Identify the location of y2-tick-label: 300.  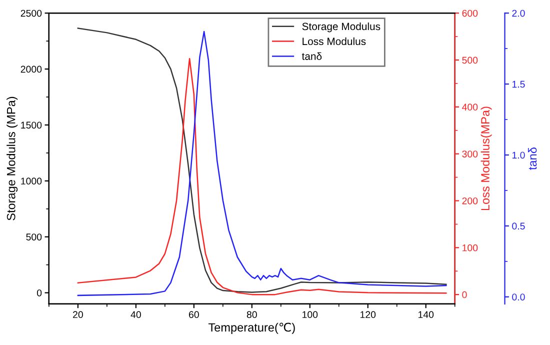
(470, 154).